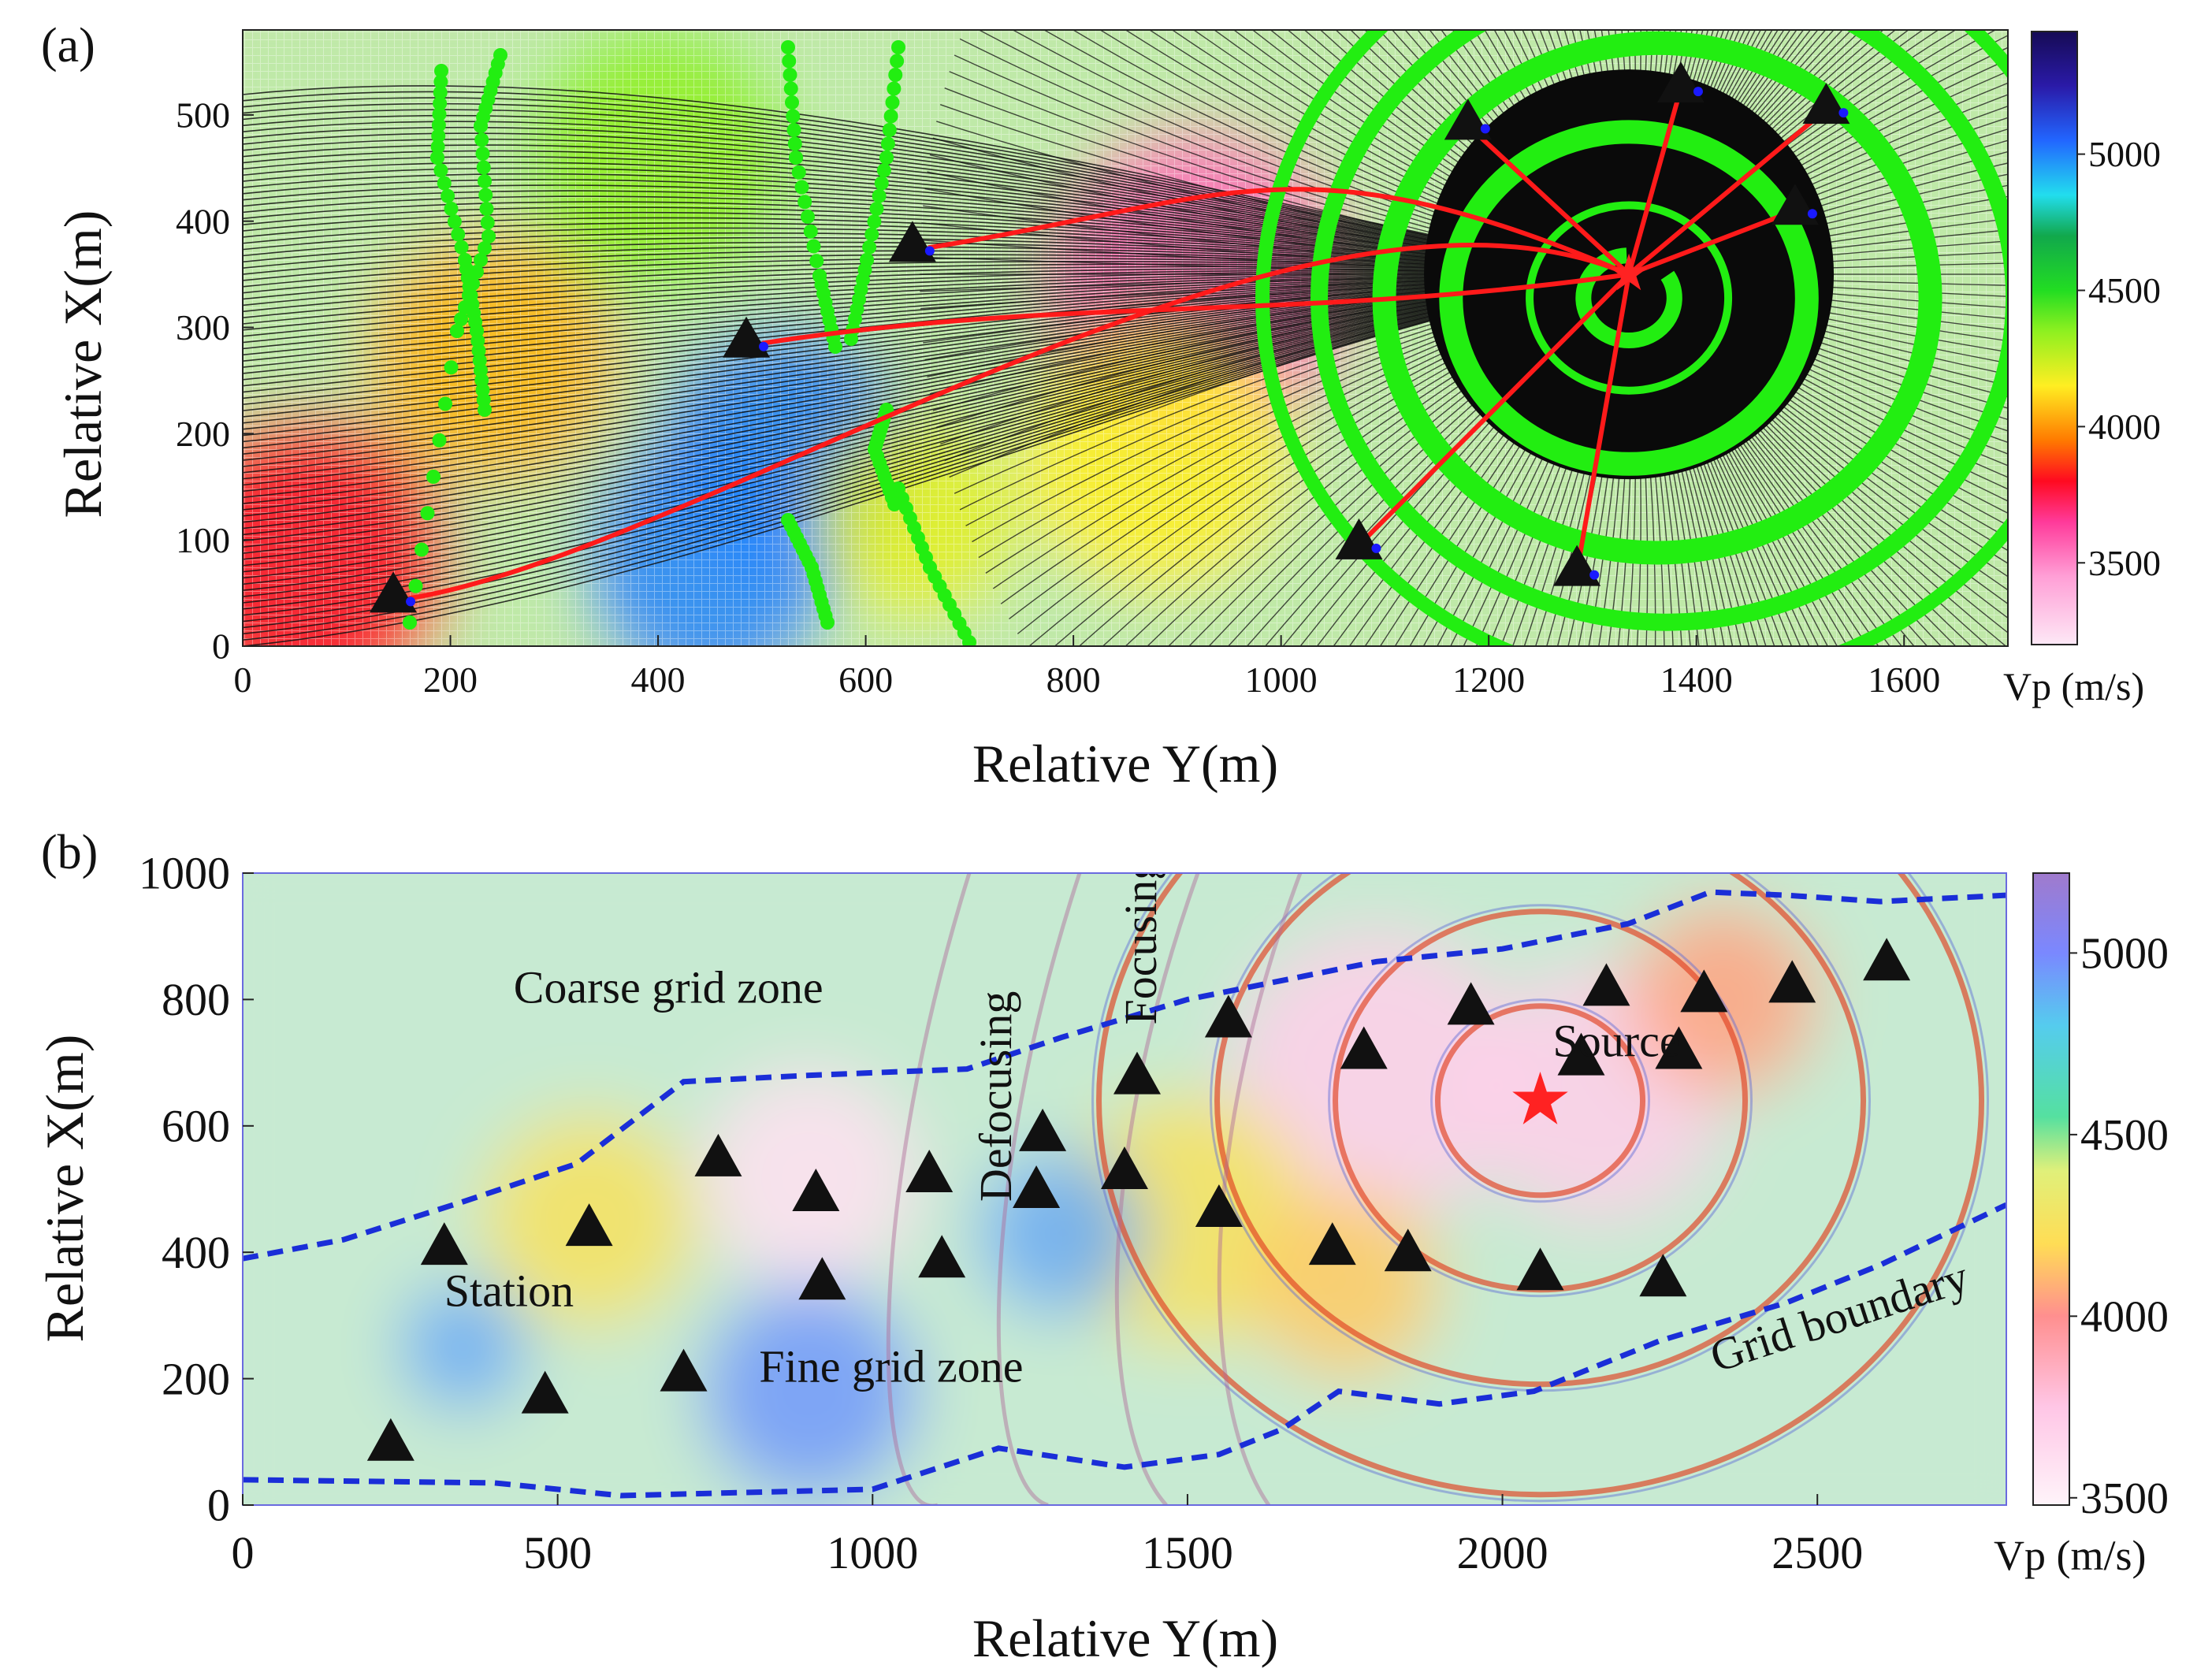  Describe the element at coordinates (1187, 1552) in the screenshot. I see `x-tick-label: 1500` at that location.